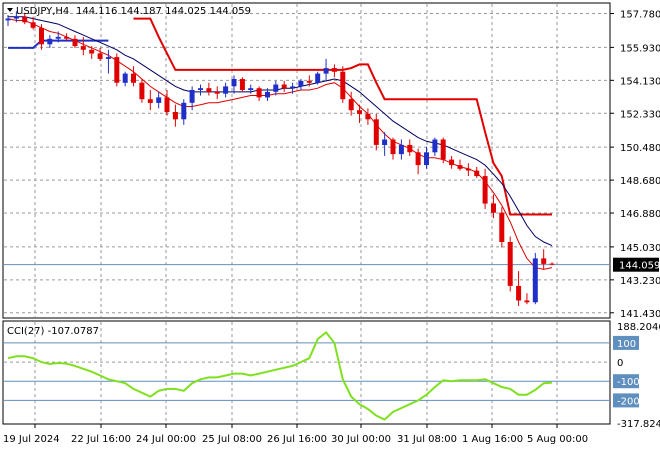 This screenshot has height=450, width=660. I want to click on cci-levels, so click(306, 371).